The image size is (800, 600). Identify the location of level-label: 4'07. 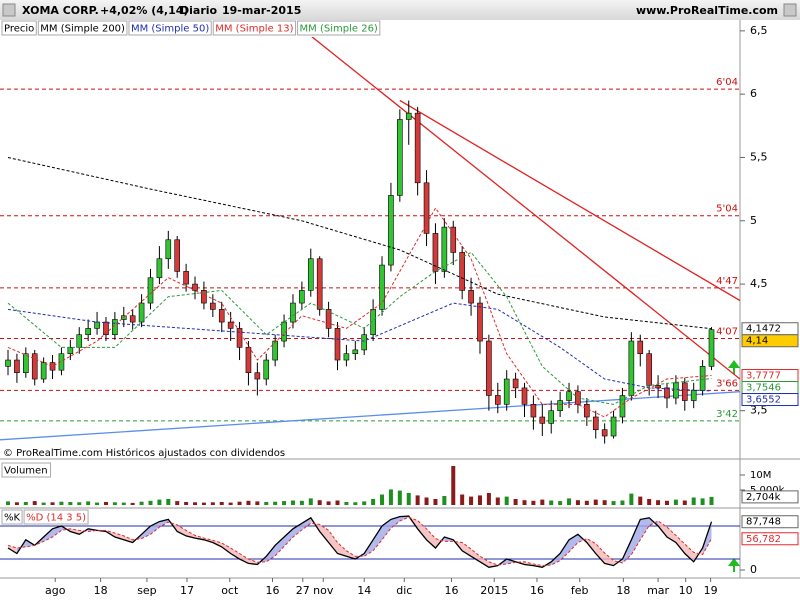
(727, 332).